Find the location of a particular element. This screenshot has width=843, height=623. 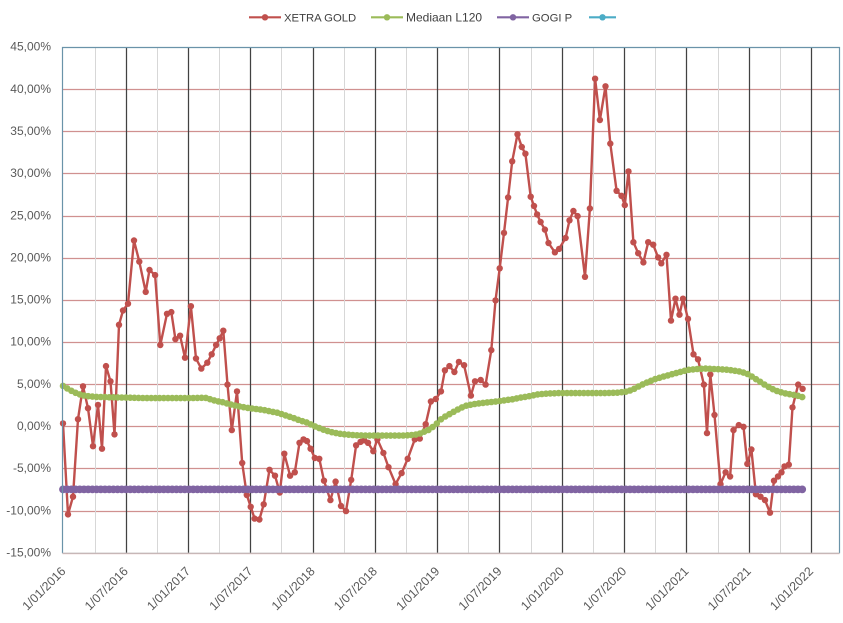

svg-text: -15,00% is located at coordinates (28, 552).